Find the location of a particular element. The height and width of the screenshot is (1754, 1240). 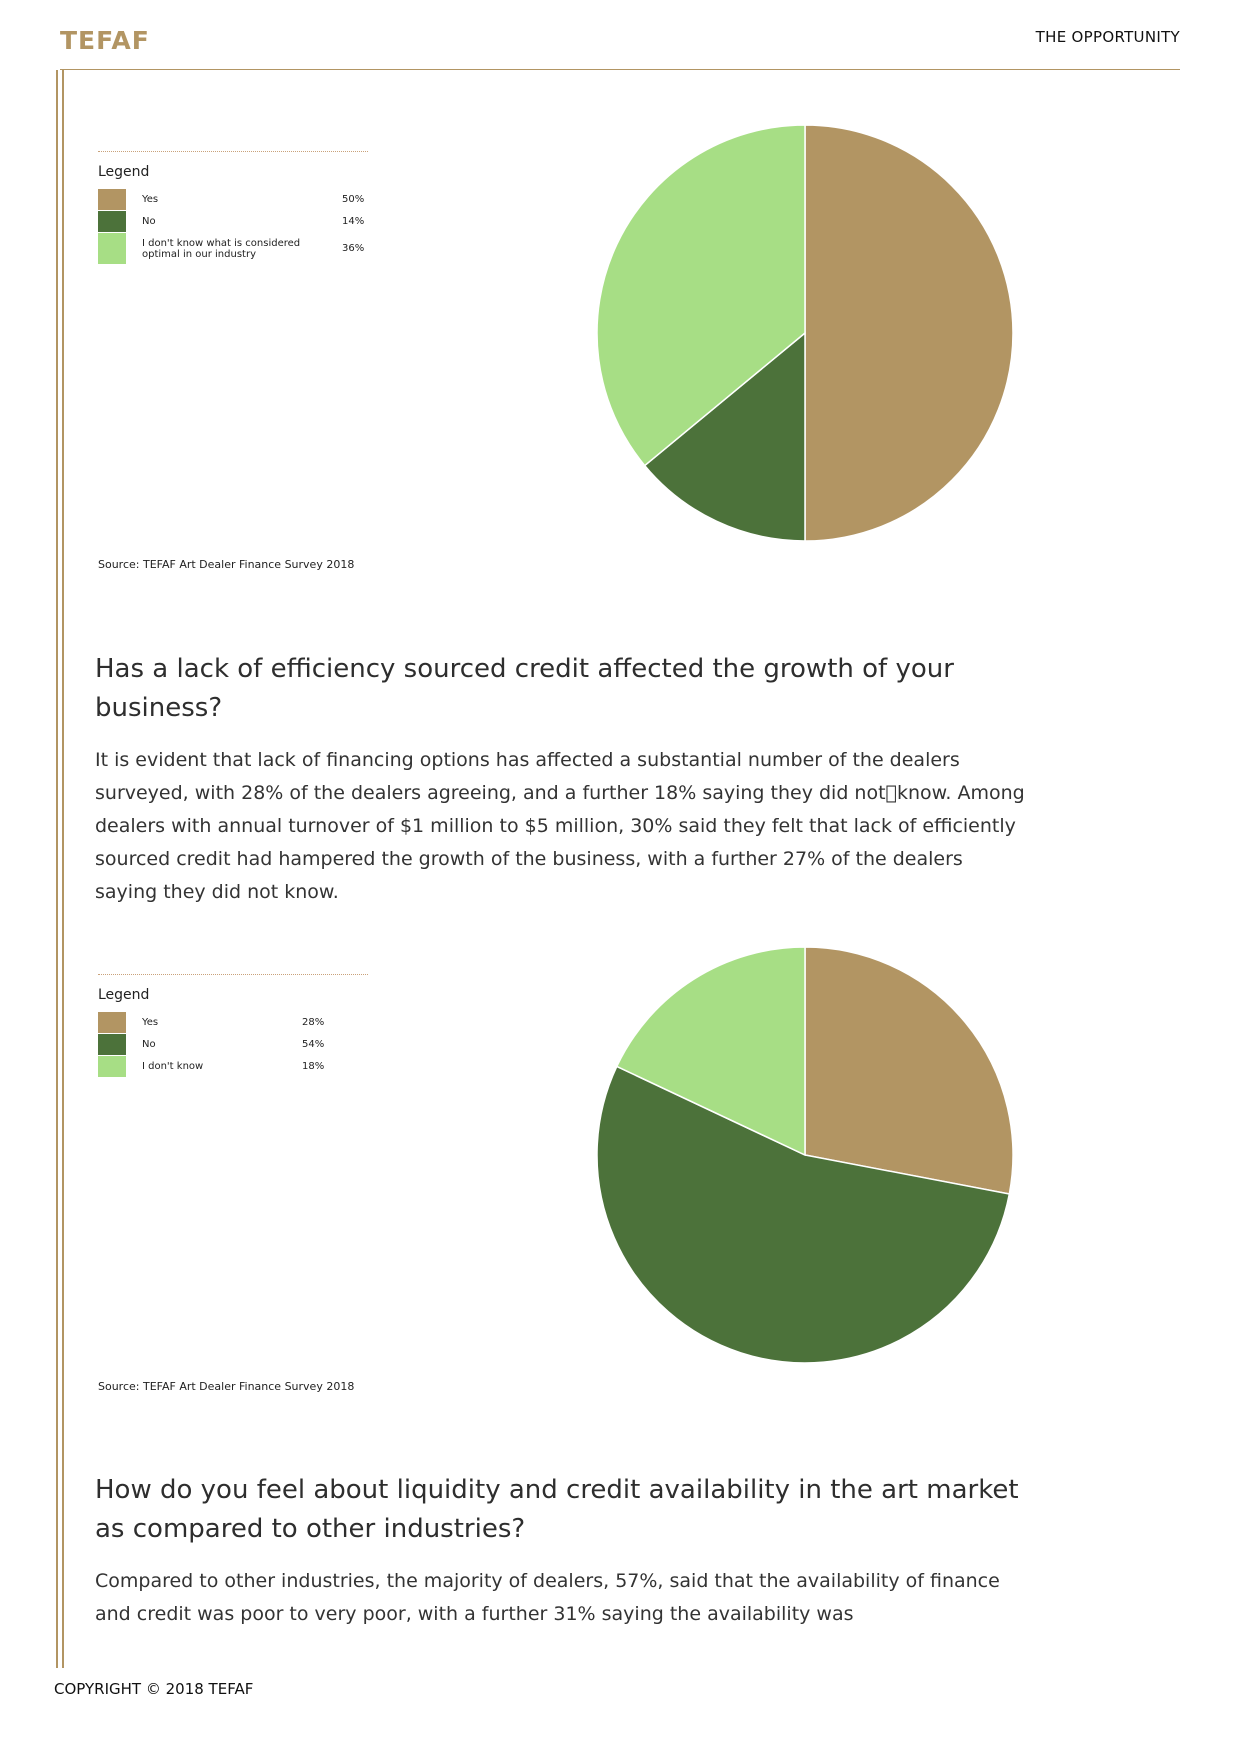

tefaf-logo: TEFAF is located at coordinates (105, 40).